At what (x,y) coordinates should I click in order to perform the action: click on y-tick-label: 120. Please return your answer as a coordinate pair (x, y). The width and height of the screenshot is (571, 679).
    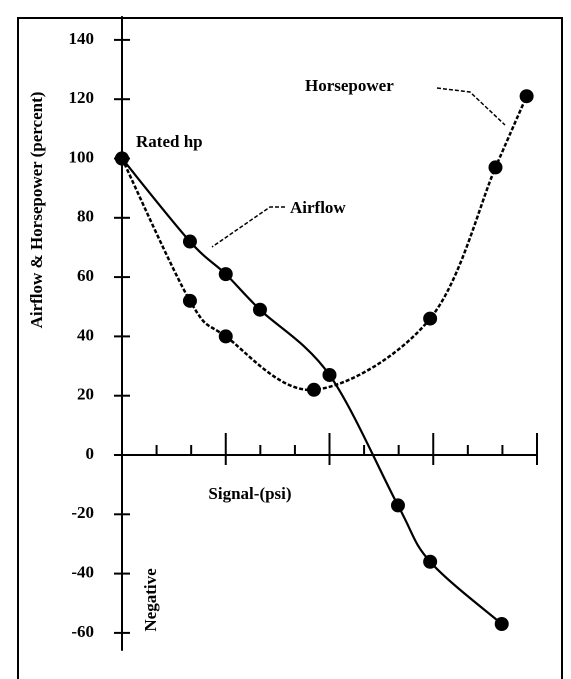
    Looking at the image, I should click on (82, 97).